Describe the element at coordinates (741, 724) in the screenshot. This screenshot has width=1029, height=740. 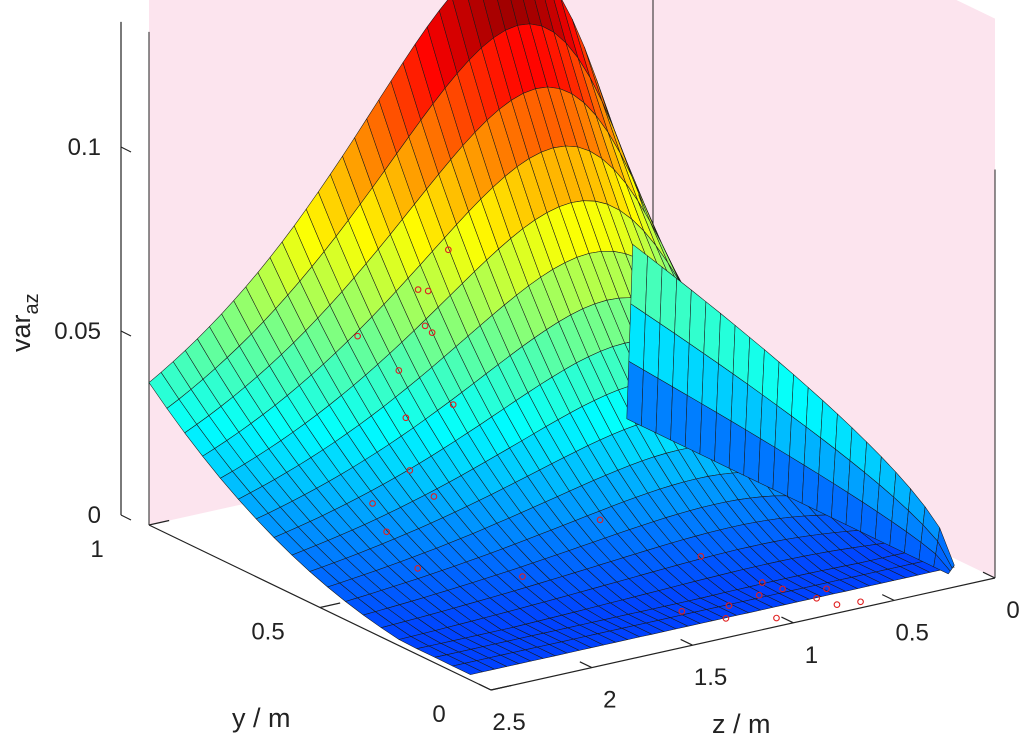
I see `z-axis-label: z / m` at that location.